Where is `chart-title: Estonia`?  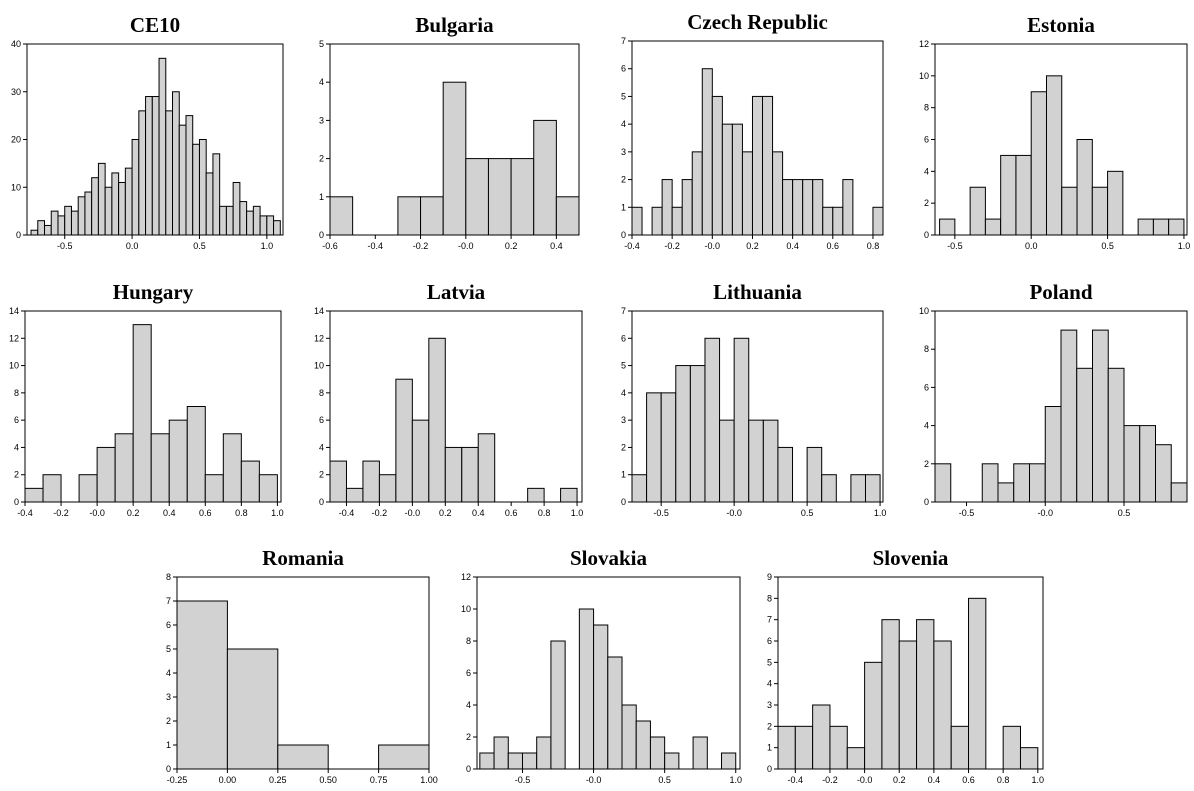 chart-title: Estonia is located at coordinates (1061, 25).